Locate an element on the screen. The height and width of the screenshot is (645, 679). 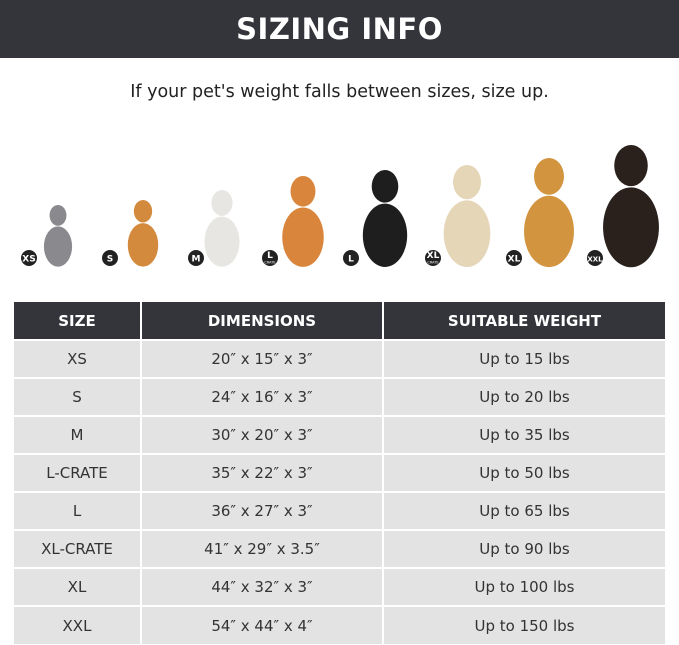
table-header-row: SIZE DIMENSIONS SUITABLE WEIGHT is located at coordinates (339, 321).